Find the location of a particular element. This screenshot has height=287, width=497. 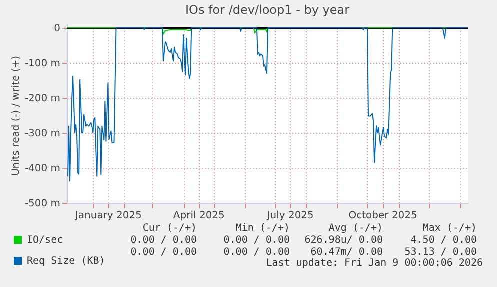

x-tick-label: July 2025 is located at coordinates (290, 216).